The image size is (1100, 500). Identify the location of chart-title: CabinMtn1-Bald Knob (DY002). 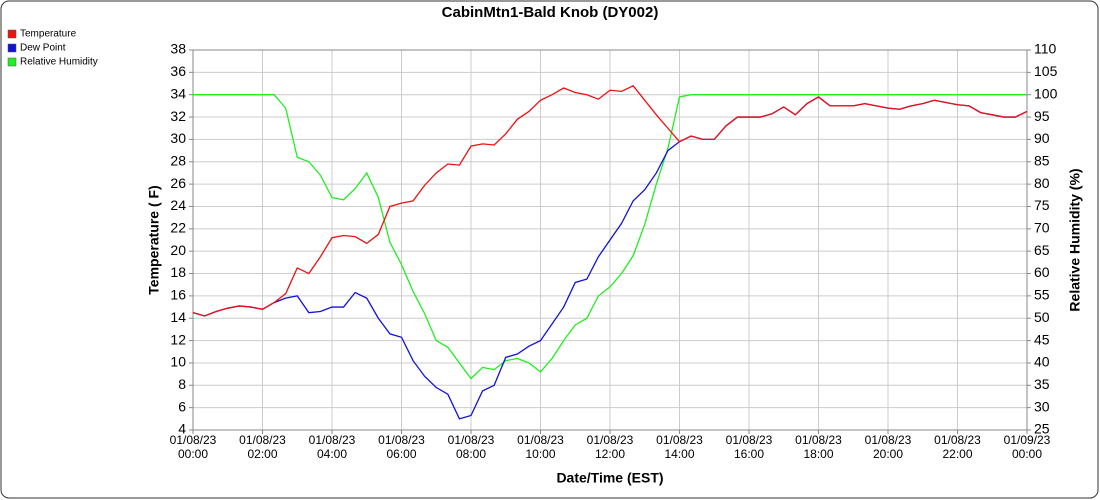
(550, 12).